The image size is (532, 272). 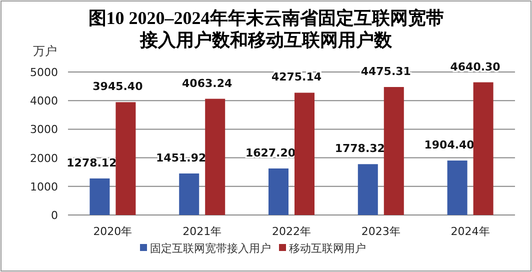 I want to click on chart-title: 图10 2020–2024年年末云南省固定互联网宽带接入用户数和移动互联网用户数, so click(x=266, y=29).